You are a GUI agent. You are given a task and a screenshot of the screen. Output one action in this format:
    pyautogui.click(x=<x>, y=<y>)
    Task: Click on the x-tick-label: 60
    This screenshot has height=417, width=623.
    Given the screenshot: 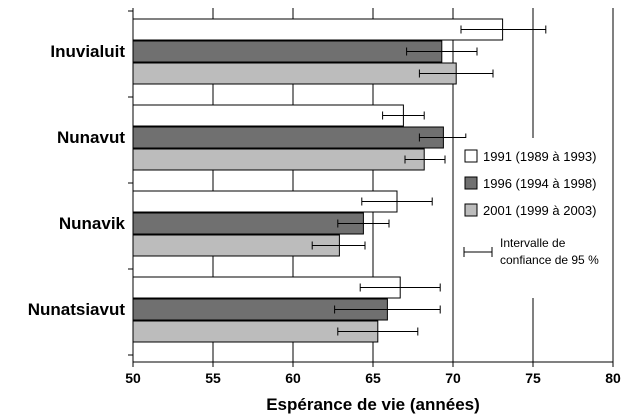 What is the action you would take?
    pyautogui.click(x=293, y=378)
    